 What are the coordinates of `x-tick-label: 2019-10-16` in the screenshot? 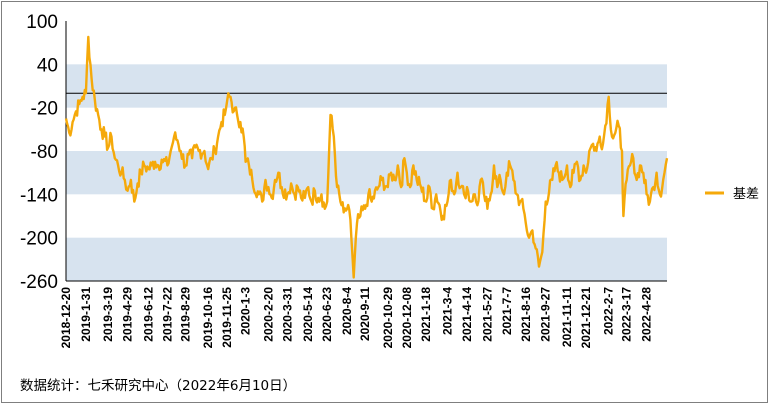 It's located at (208, 318).